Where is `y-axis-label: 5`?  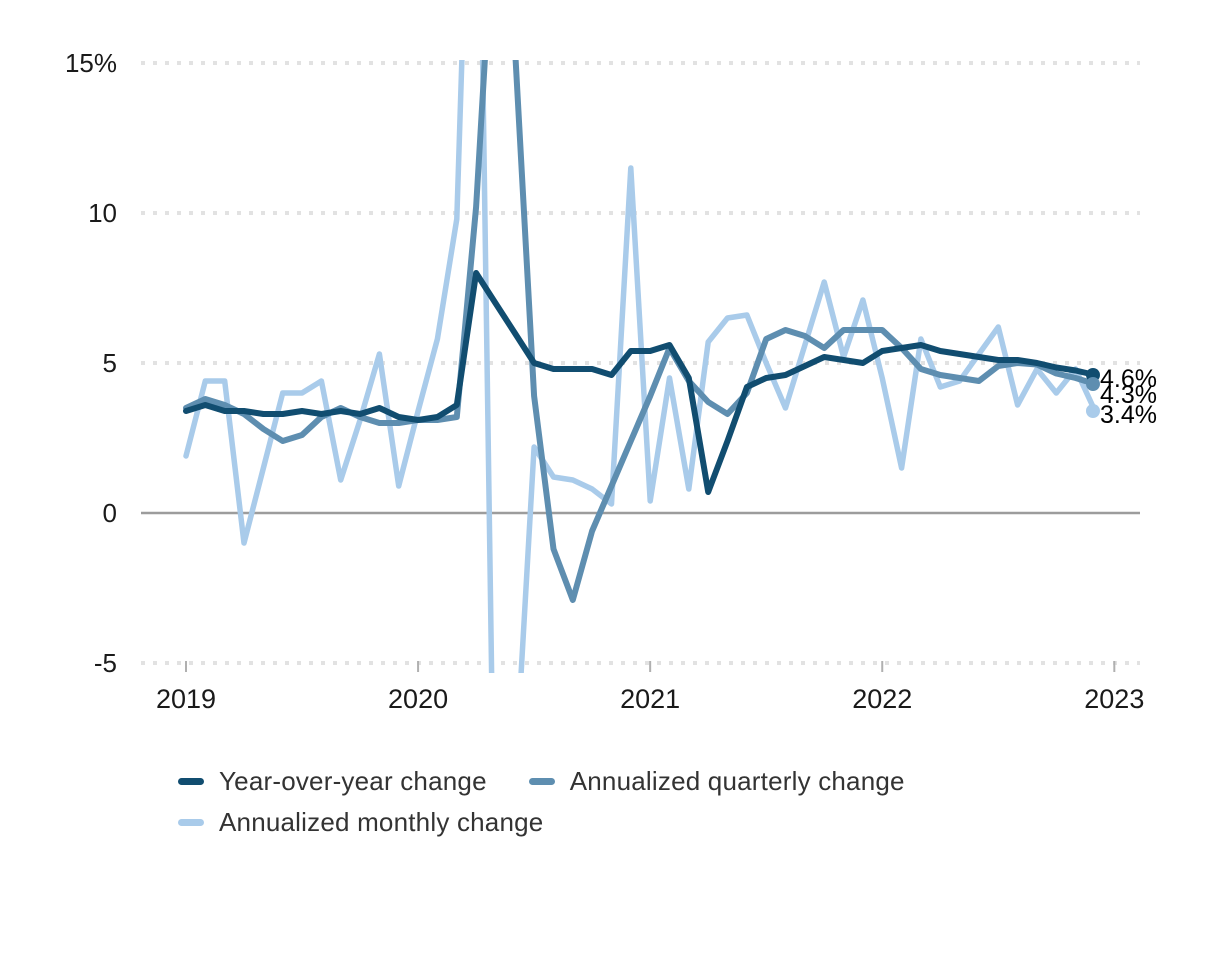
y-axis-label: 5 is located at coordinates (110, 363).